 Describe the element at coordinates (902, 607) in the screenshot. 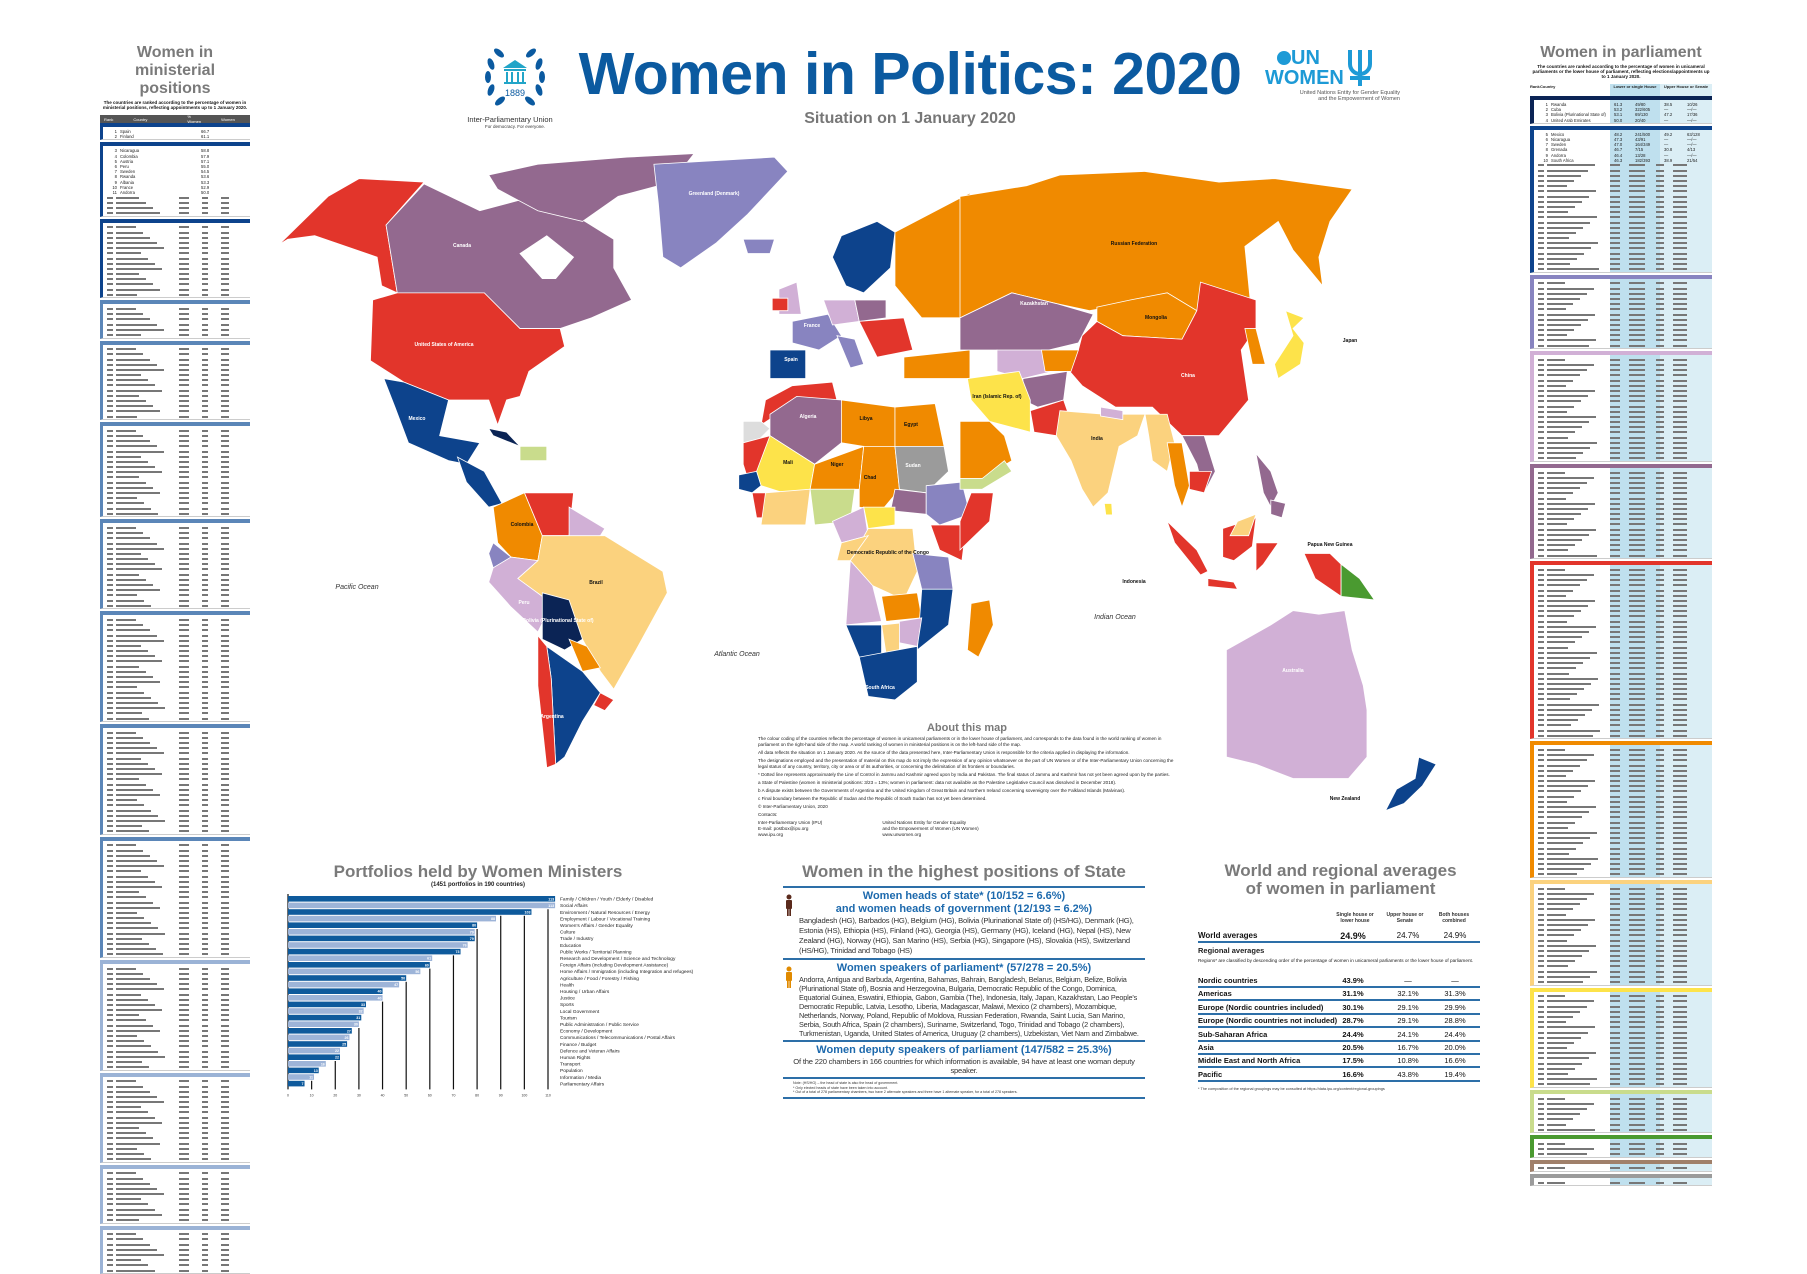

I see `country-zambia` at that location.